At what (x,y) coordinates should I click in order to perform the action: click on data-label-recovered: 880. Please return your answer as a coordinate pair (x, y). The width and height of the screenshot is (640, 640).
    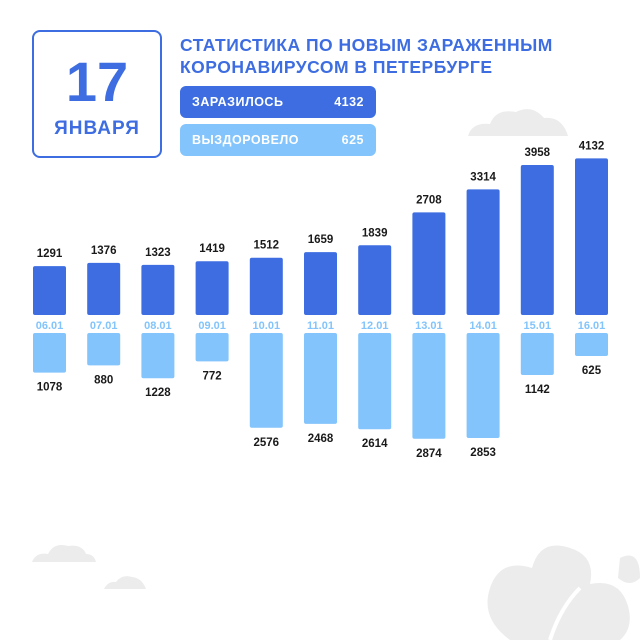
    Looking at the image, I should click on (103, 380).